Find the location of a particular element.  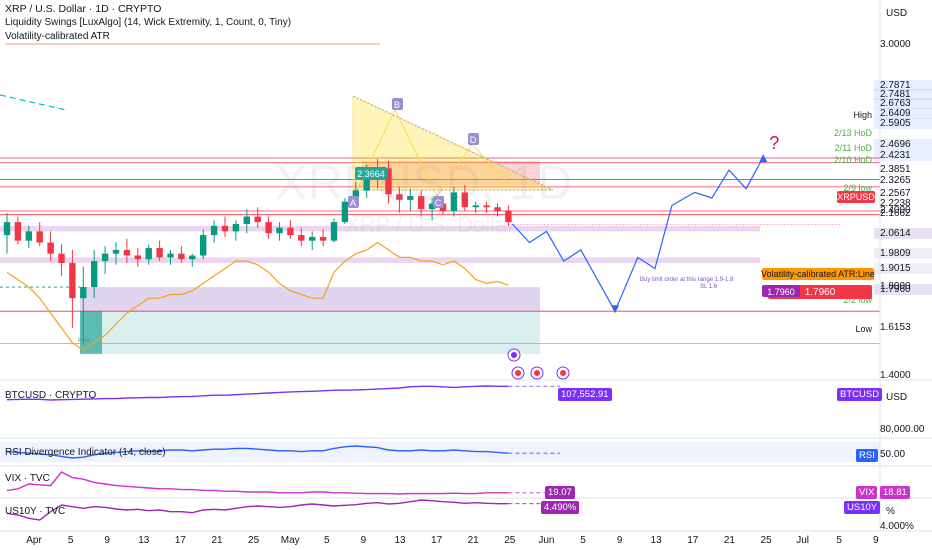

pattern-point-c: C is located at coordinates (438, 203).